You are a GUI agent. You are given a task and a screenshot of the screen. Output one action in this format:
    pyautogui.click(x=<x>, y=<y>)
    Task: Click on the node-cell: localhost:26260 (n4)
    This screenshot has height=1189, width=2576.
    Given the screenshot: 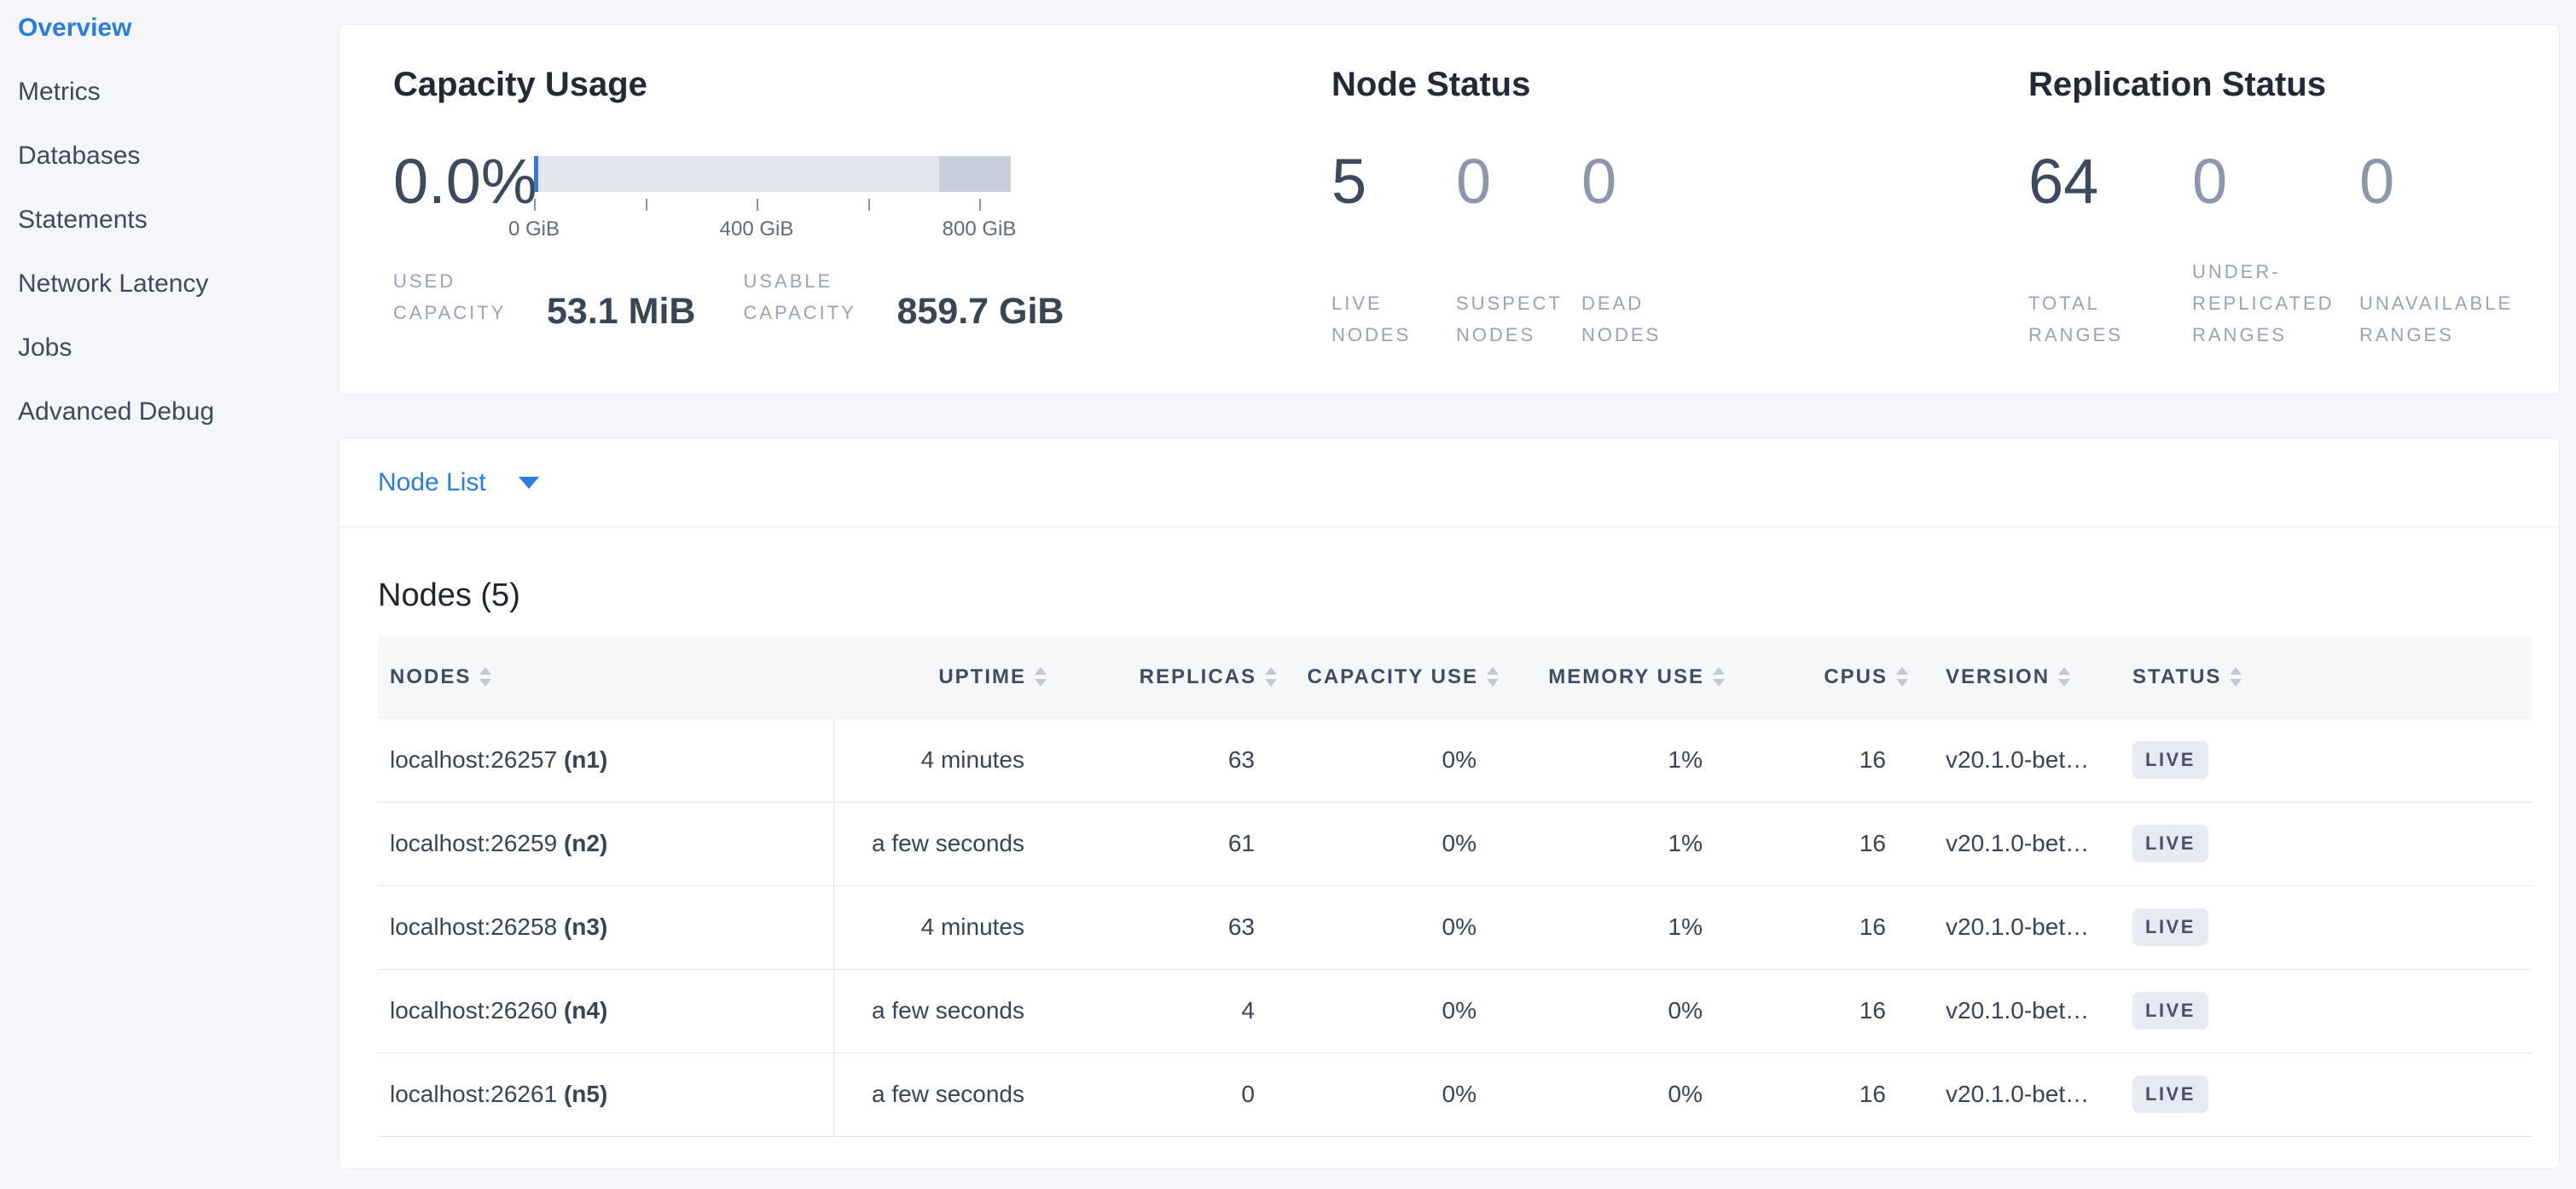 What is the action you would take?
    pyautogui.click(x=606, y=1011)
    